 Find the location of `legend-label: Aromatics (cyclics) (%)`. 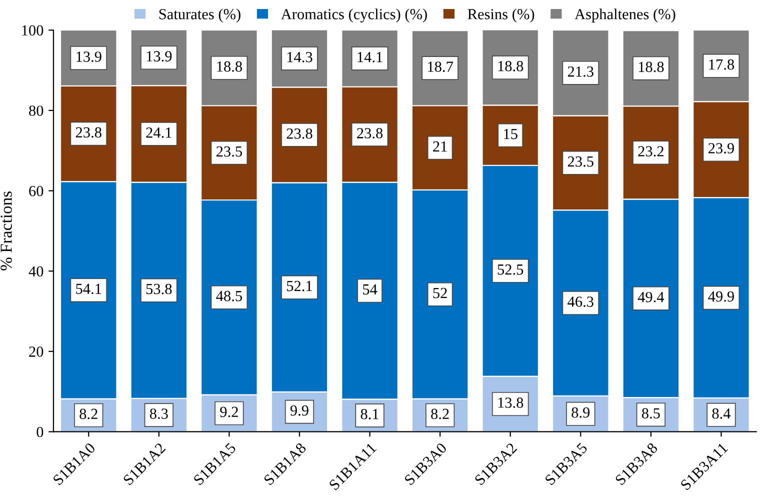

legend-label: Aromatics (cyclics) (%) is located at coordinates (353, 15).